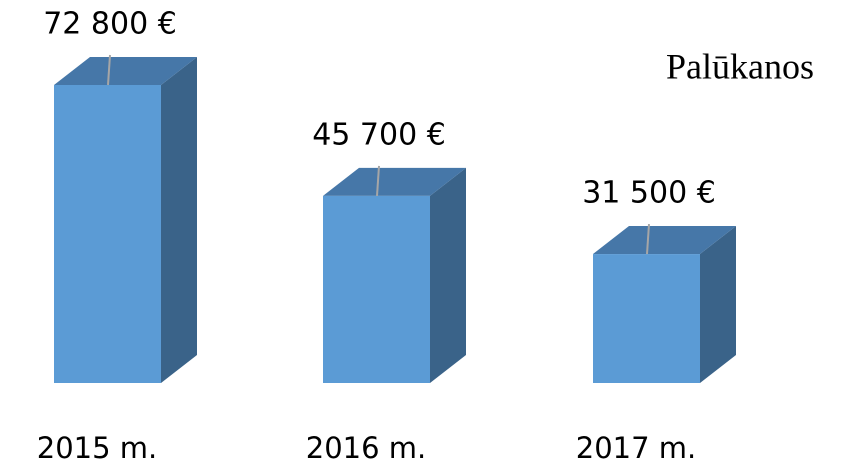 This screenshot has width=847, height=468. I want to click on value-label: 45 700 €, so click(379, 134).